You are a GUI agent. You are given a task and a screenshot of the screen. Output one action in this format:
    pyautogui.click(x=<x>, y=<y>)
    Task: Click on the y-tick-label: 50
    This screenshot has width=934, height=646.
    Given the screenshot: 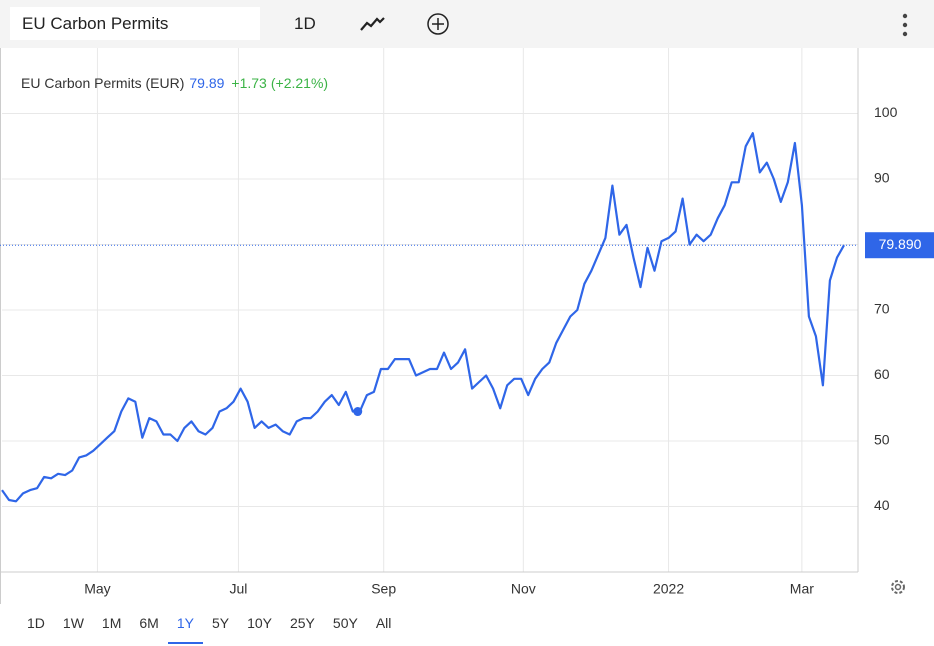 What is the action you would take?
    pyautogui.click(x=882, y=440)
    